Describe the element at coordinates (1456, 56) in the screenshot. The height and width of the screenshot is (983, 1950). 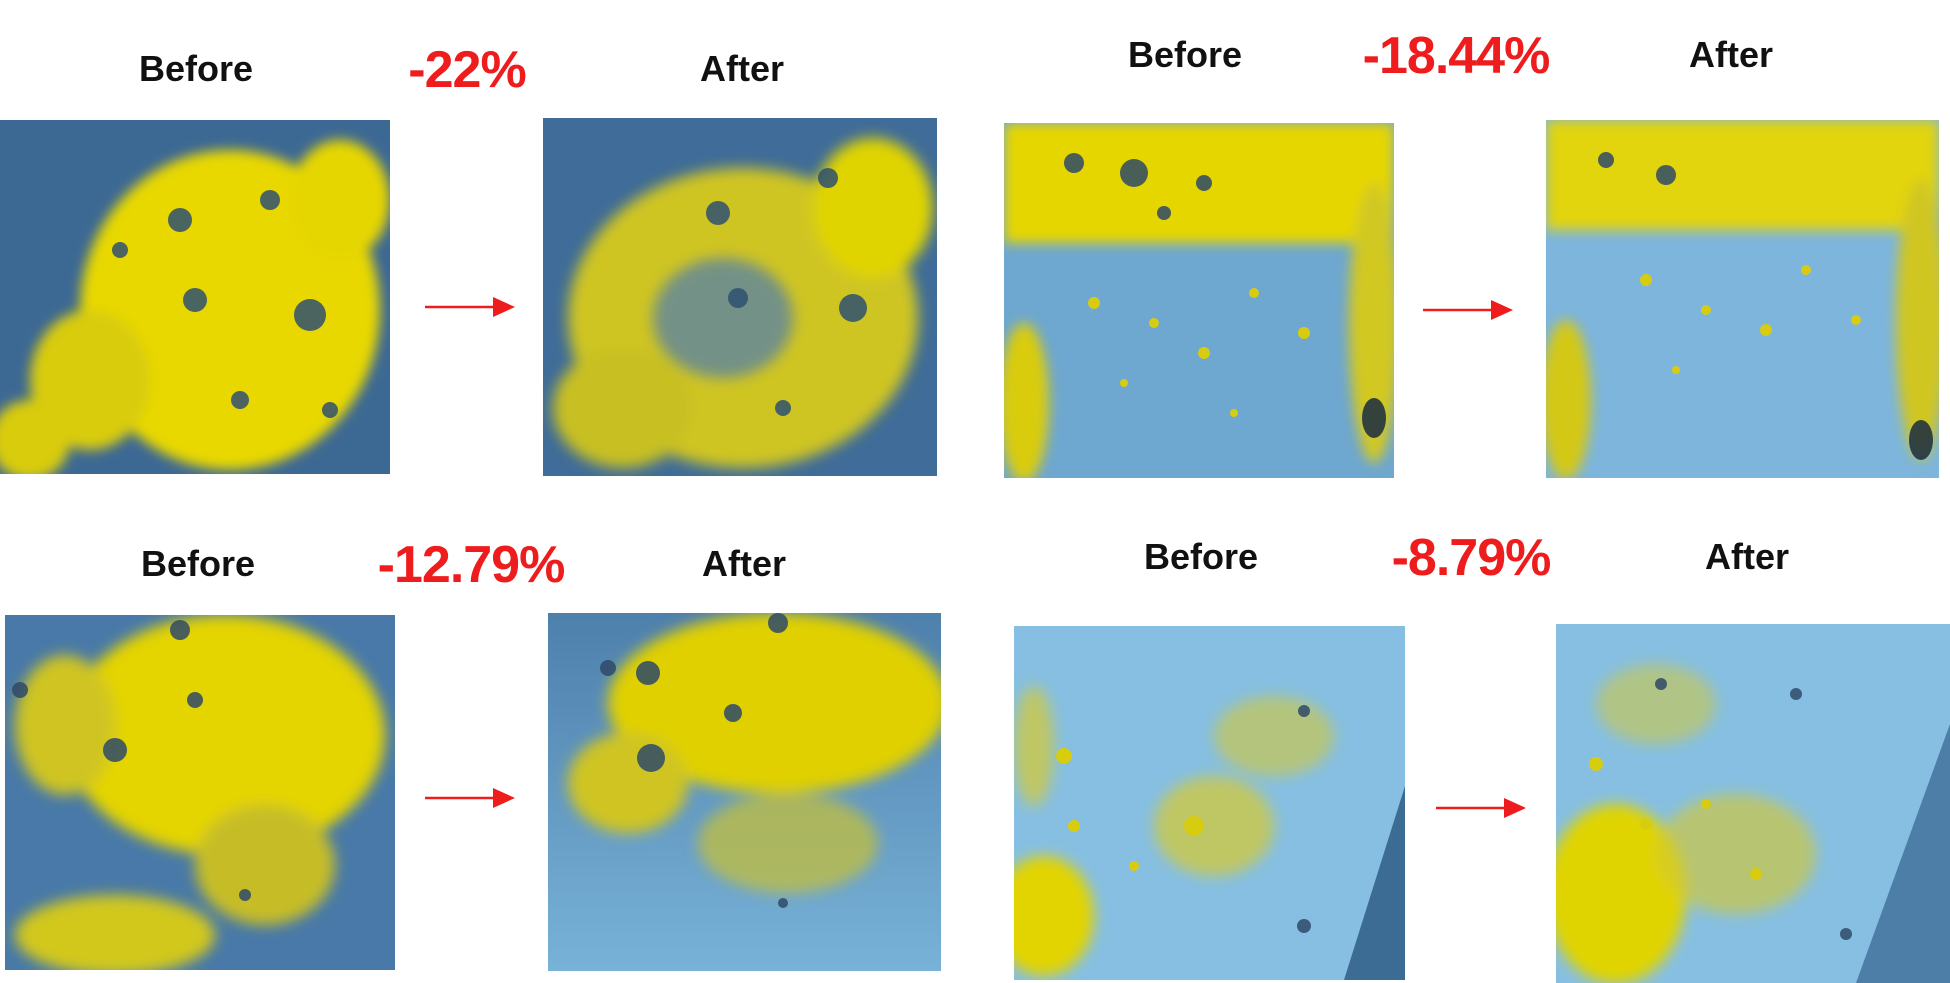
I see `percent-change: -18.44%` at that location.